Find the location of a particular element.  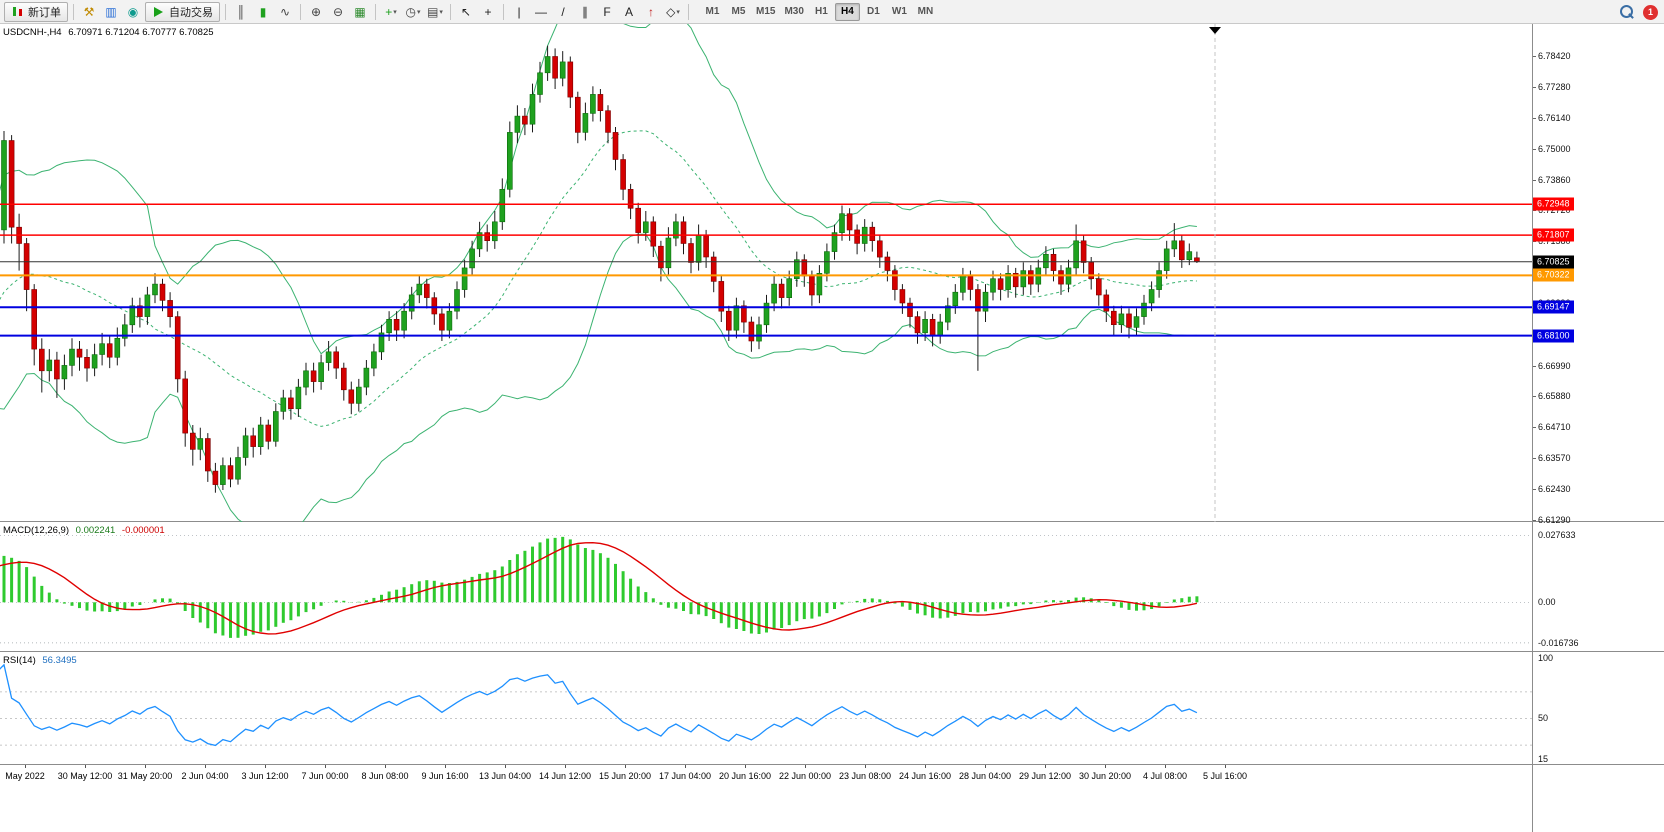

zoom-out-icon: ⊖ is located at coordinates (338, 12).